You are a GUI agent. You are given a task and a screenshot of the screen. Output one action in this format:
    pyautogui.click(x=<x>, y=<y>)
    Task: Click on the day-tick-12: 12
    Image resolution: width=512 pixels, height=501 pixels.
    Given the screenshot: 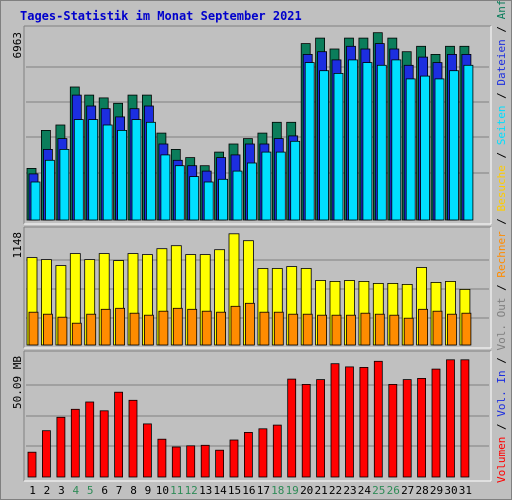 What is the action you would take?
    pyautogui.click(x=191, y=490)
    